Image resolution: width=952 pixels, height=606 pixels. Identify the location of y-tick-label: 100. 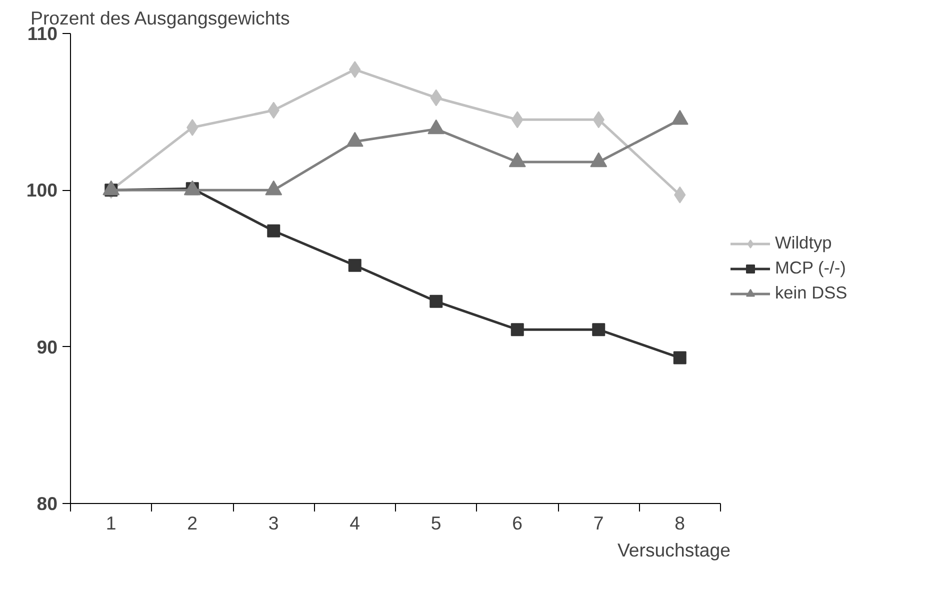
(42, 190).